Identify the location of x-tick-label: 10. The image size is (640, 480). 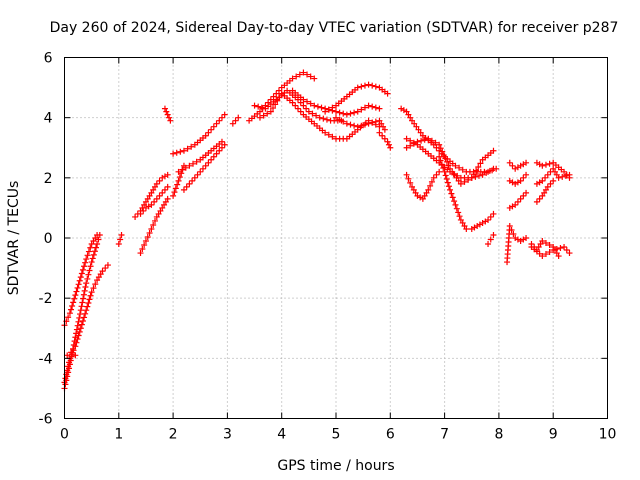
(608, 435).